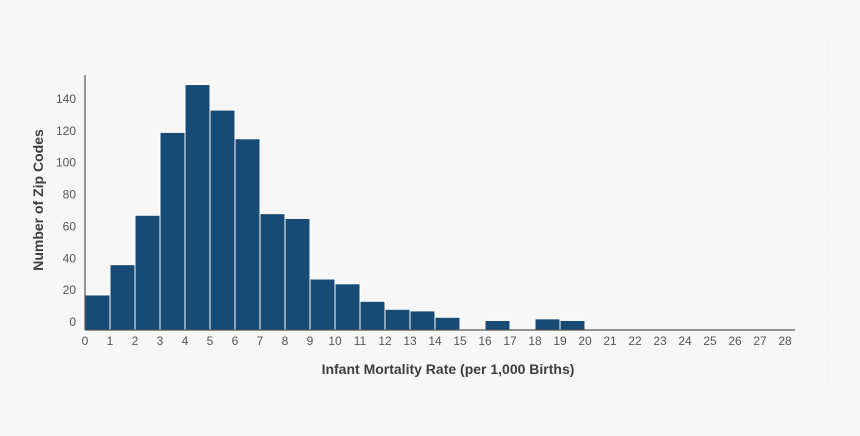 This screenshot has height=436, width=860. What do you see at coordinates (735, 341) in the screenshot?
I see `x-tick-label: 26` at bounding box center [735, 341].